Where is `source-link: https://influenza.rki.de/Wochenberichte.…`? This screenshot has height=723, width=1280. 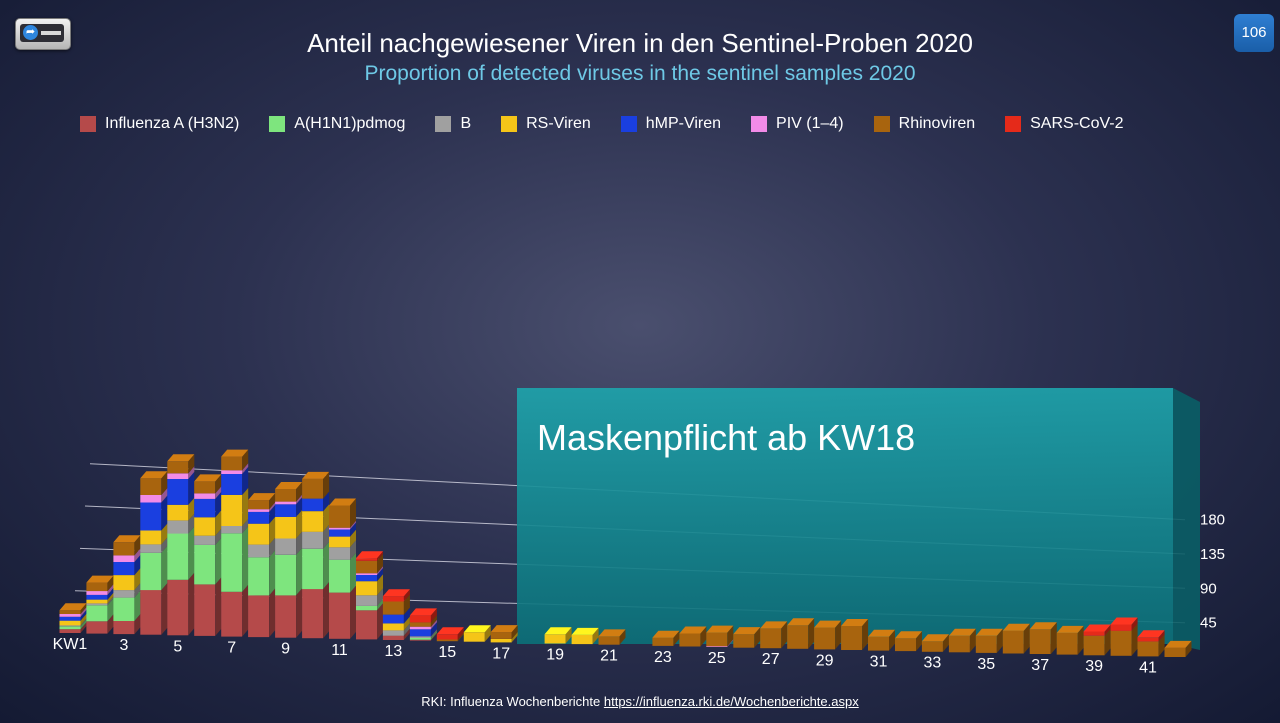 source-link: https://influenza.rki.de/Wochenberichte.… is located at coordinates (731, 701).